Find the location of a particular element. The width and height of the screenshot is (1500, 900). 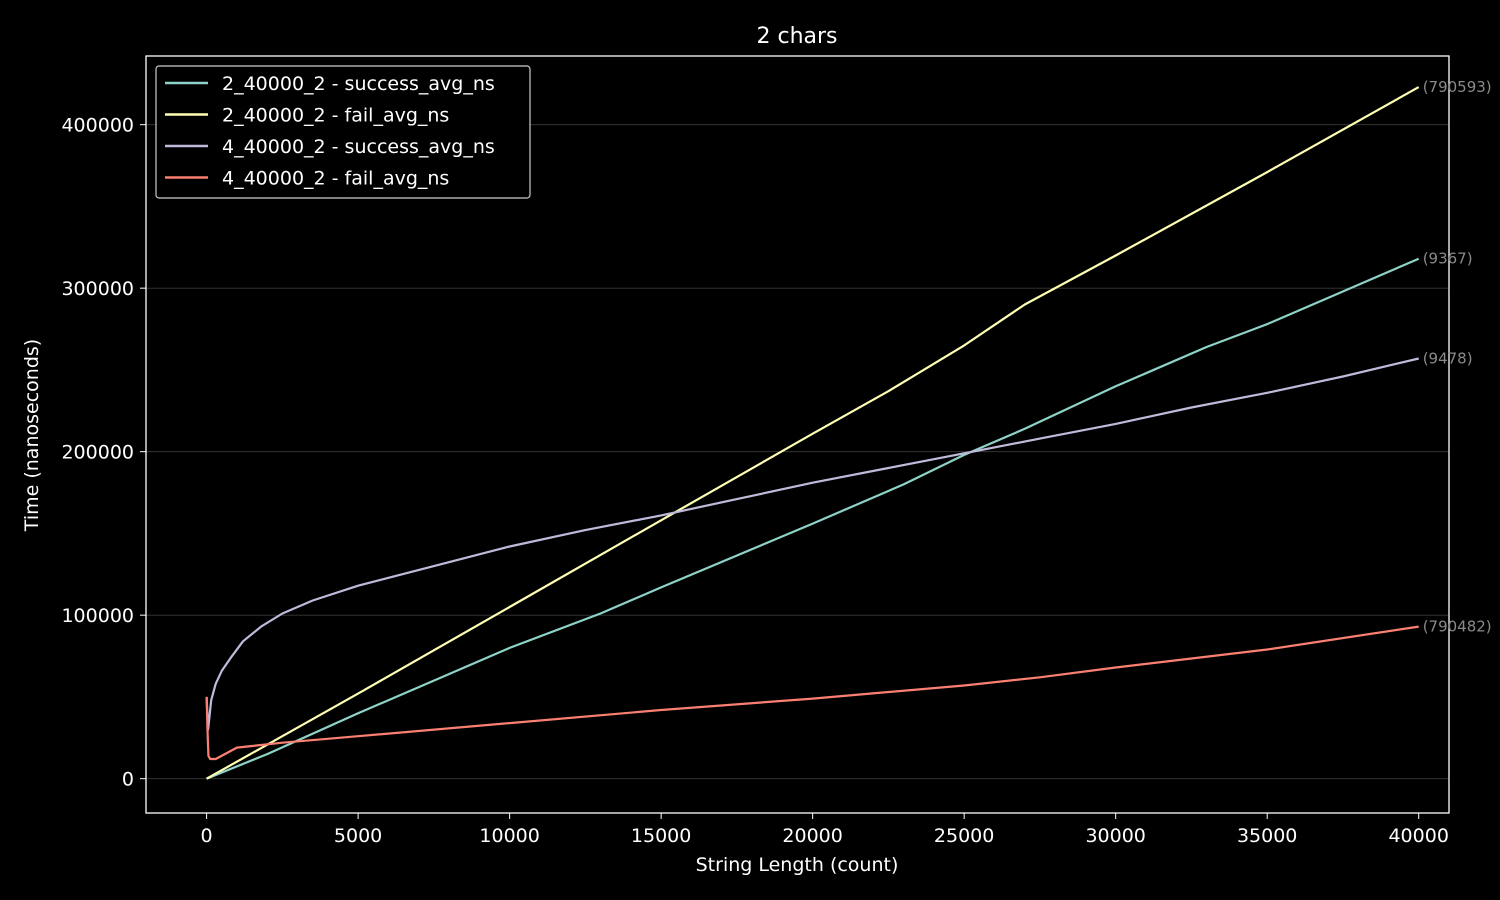

y-axis-label: Time (nanoseconds) is located at coordinates (32, 435).